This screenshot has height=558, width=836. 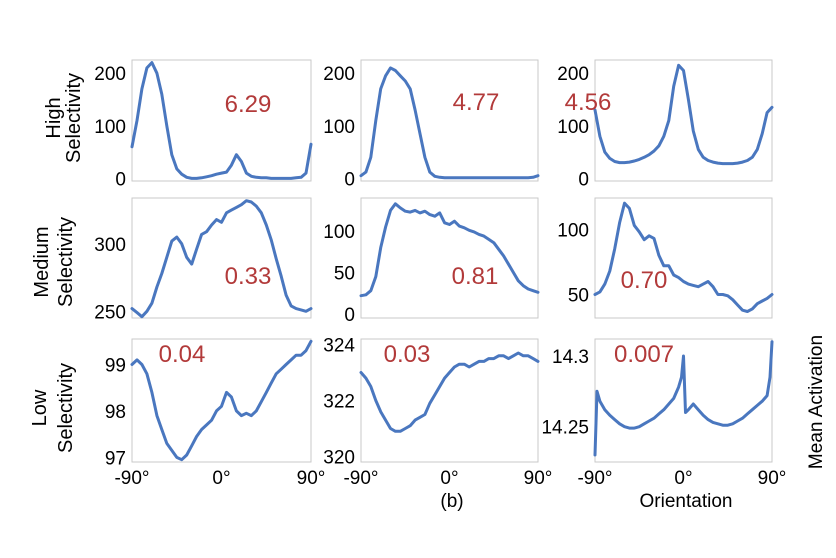 What do you see at coordinates (221, 478) in the screenshot?
I see `xtick-label-r2c0-1: 0°` at bounding box center [221, 478].